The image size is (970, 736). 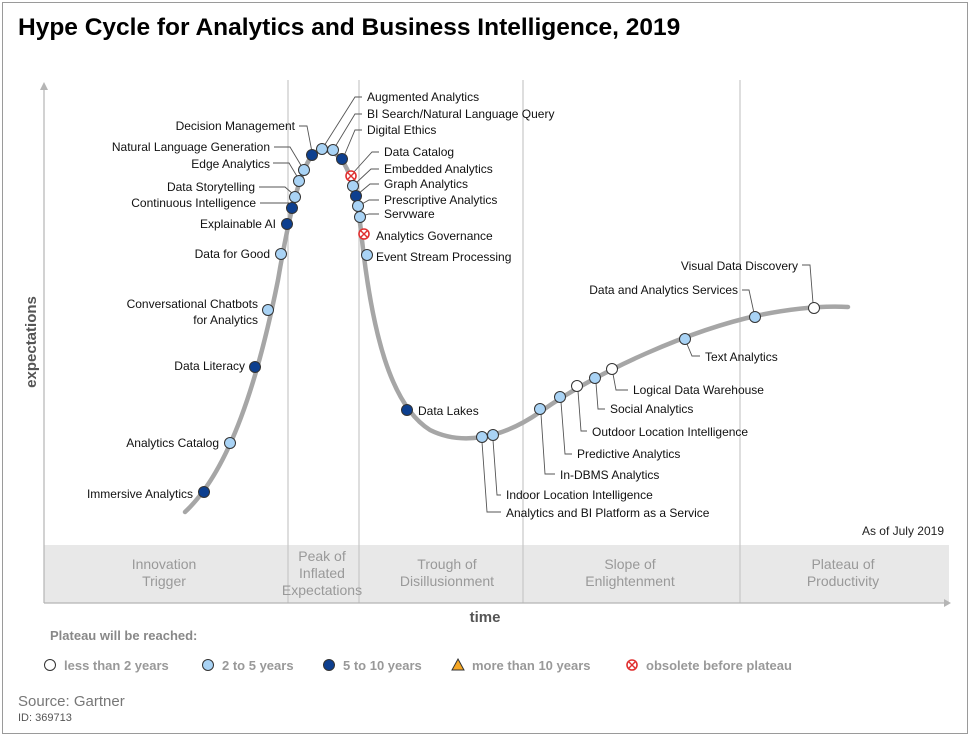 I want to click on technology-label: Data for Good, so click(x=232, y=254).